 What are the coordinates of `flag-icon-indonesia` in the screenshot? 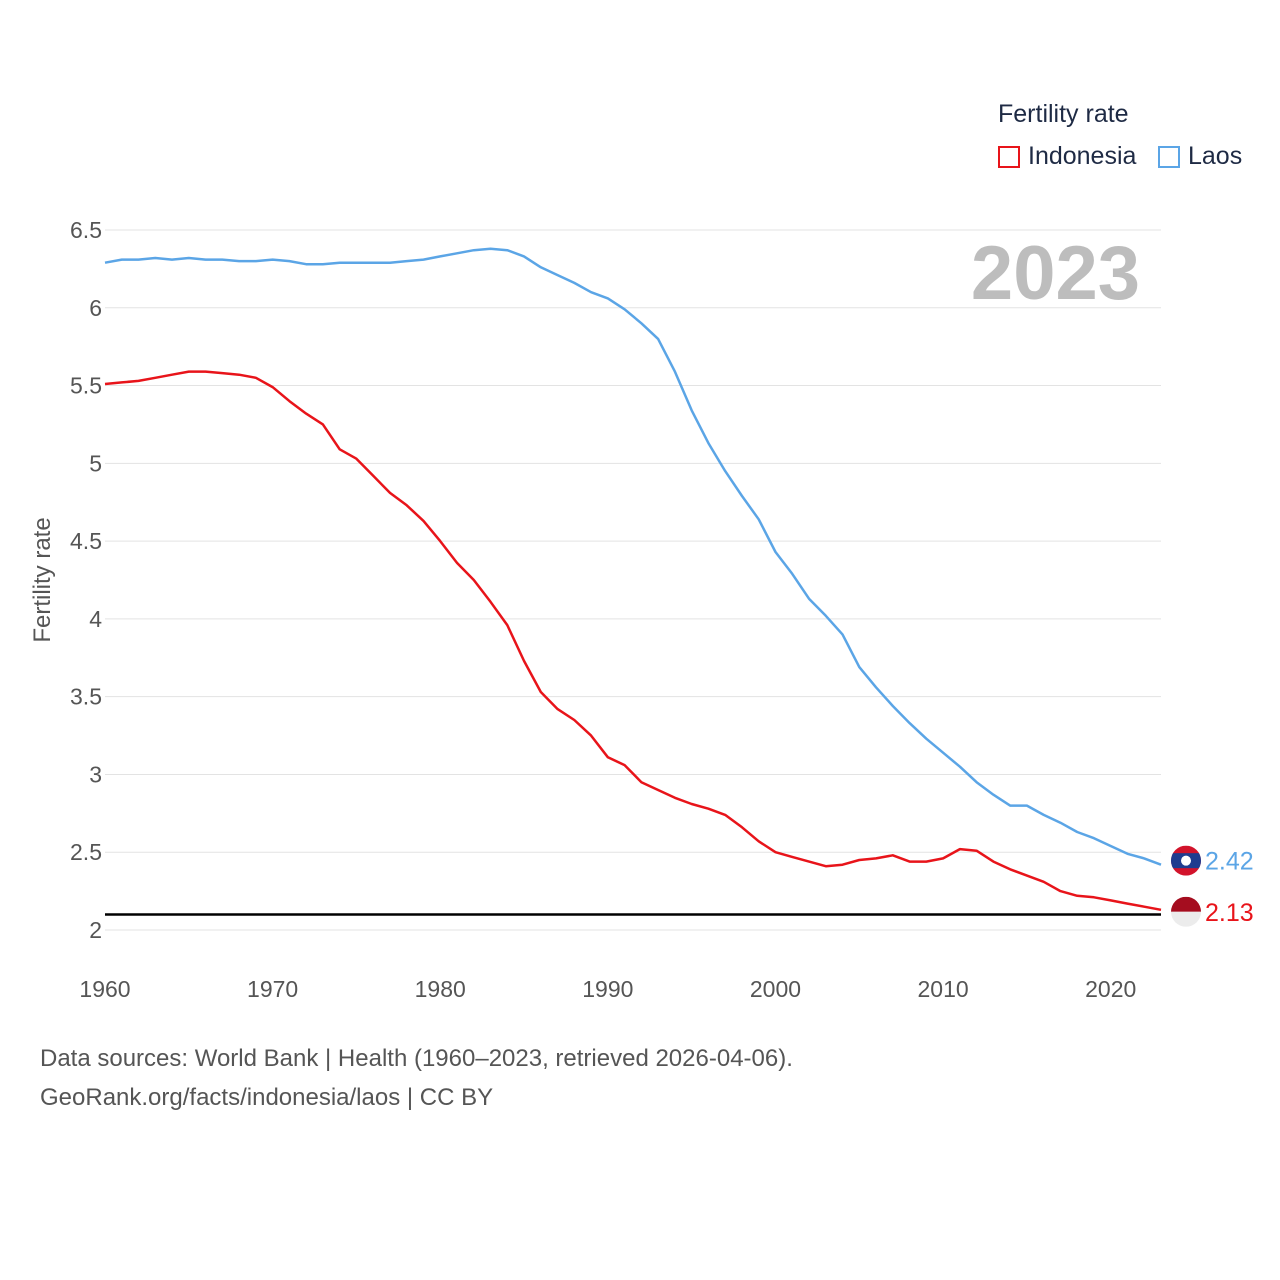 It's located at (1186, 911).